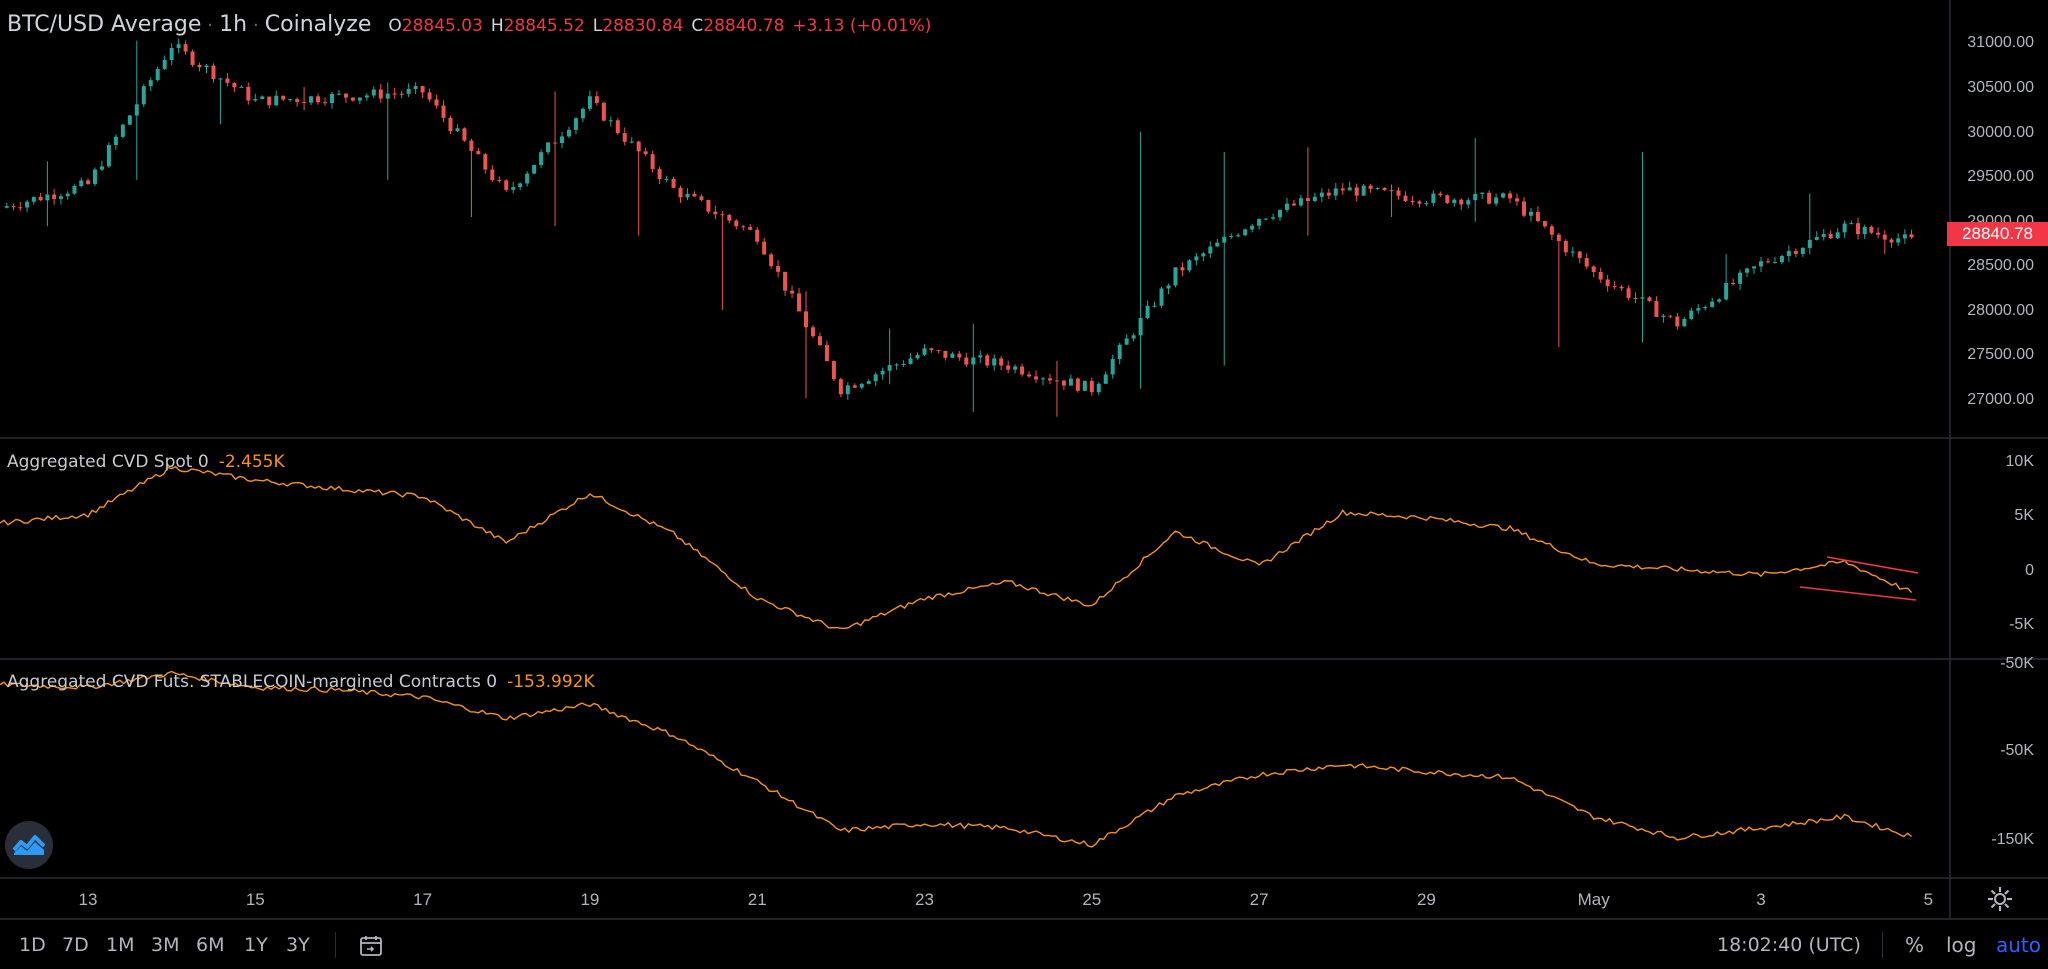 The width and height of the screenshot is (2048, 969). I want to click on gear-icon, so click(2000, 899).